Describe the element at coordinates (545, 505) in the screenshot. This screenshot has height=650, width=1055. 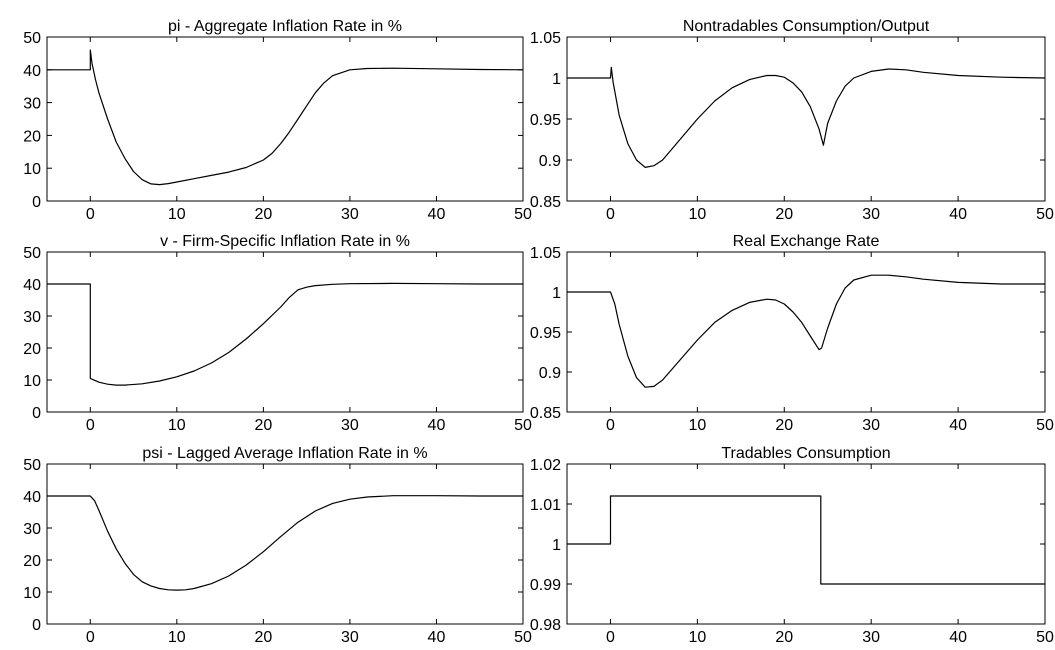
I see `y-tick-label: 1.01` at that location.